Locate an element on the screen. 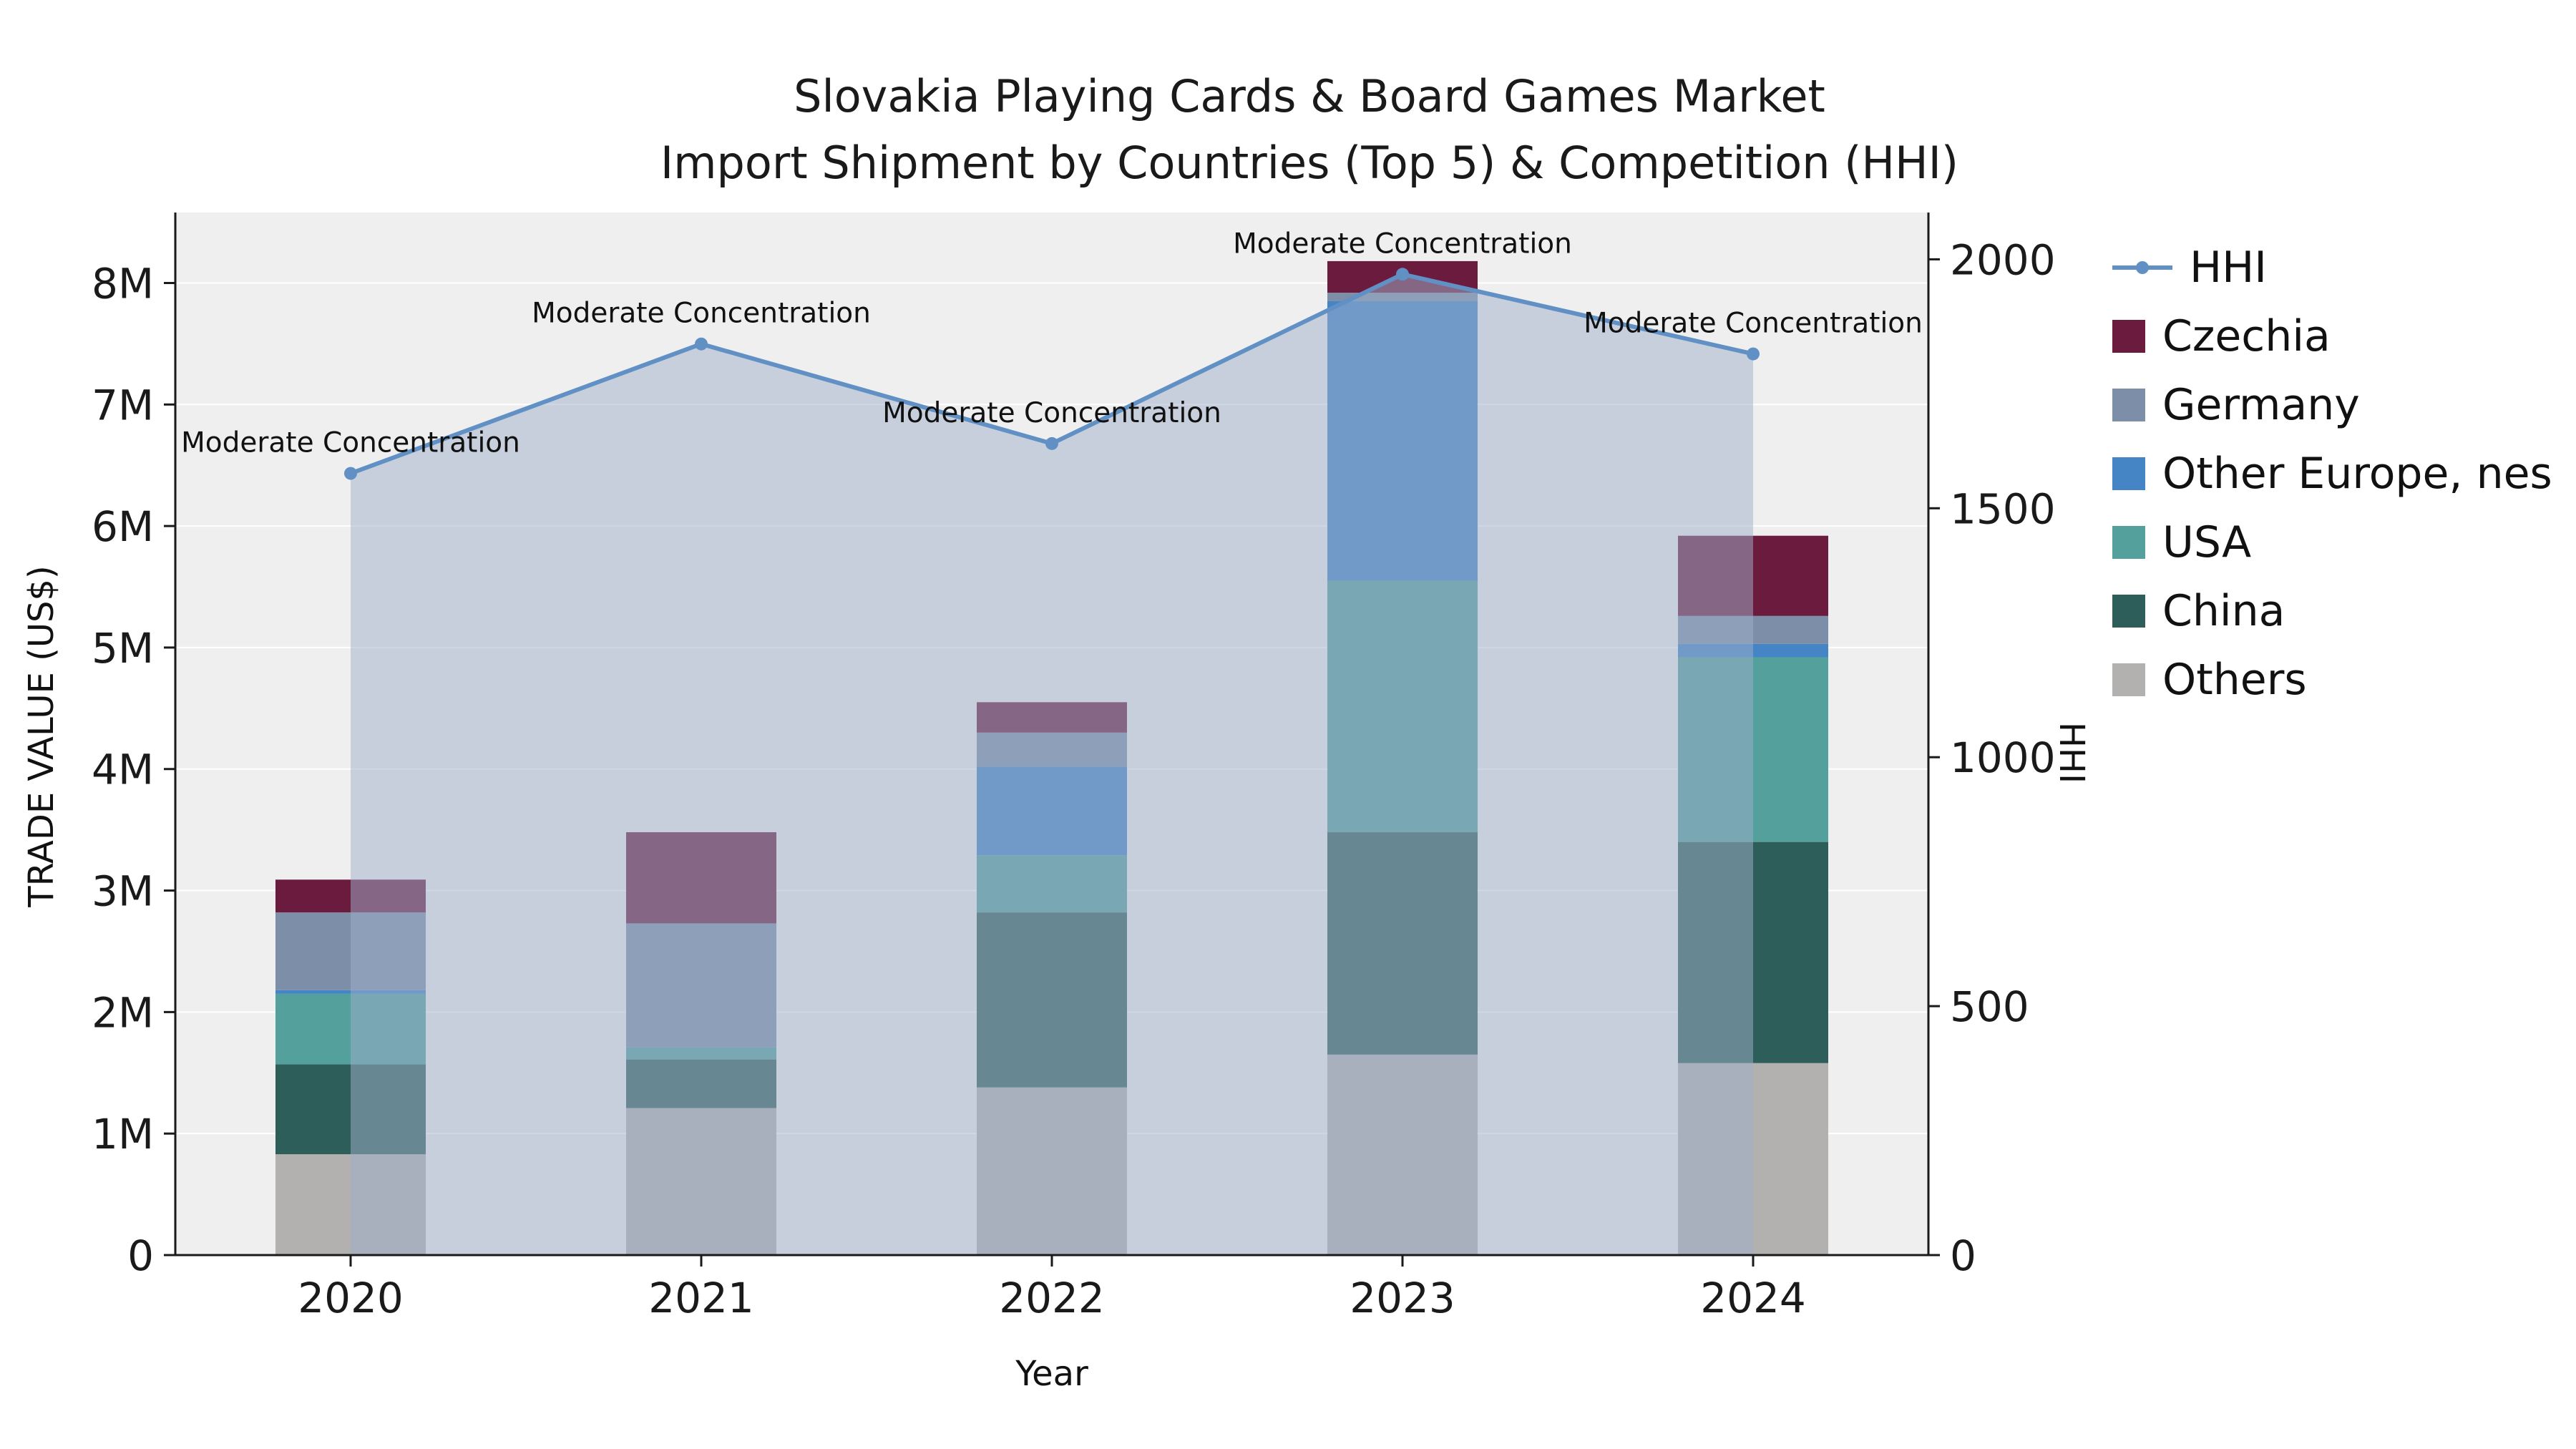 The height and width of the screenshot is (1449, 2576). hhi-line-icon is located at coordinates (2142, 267).